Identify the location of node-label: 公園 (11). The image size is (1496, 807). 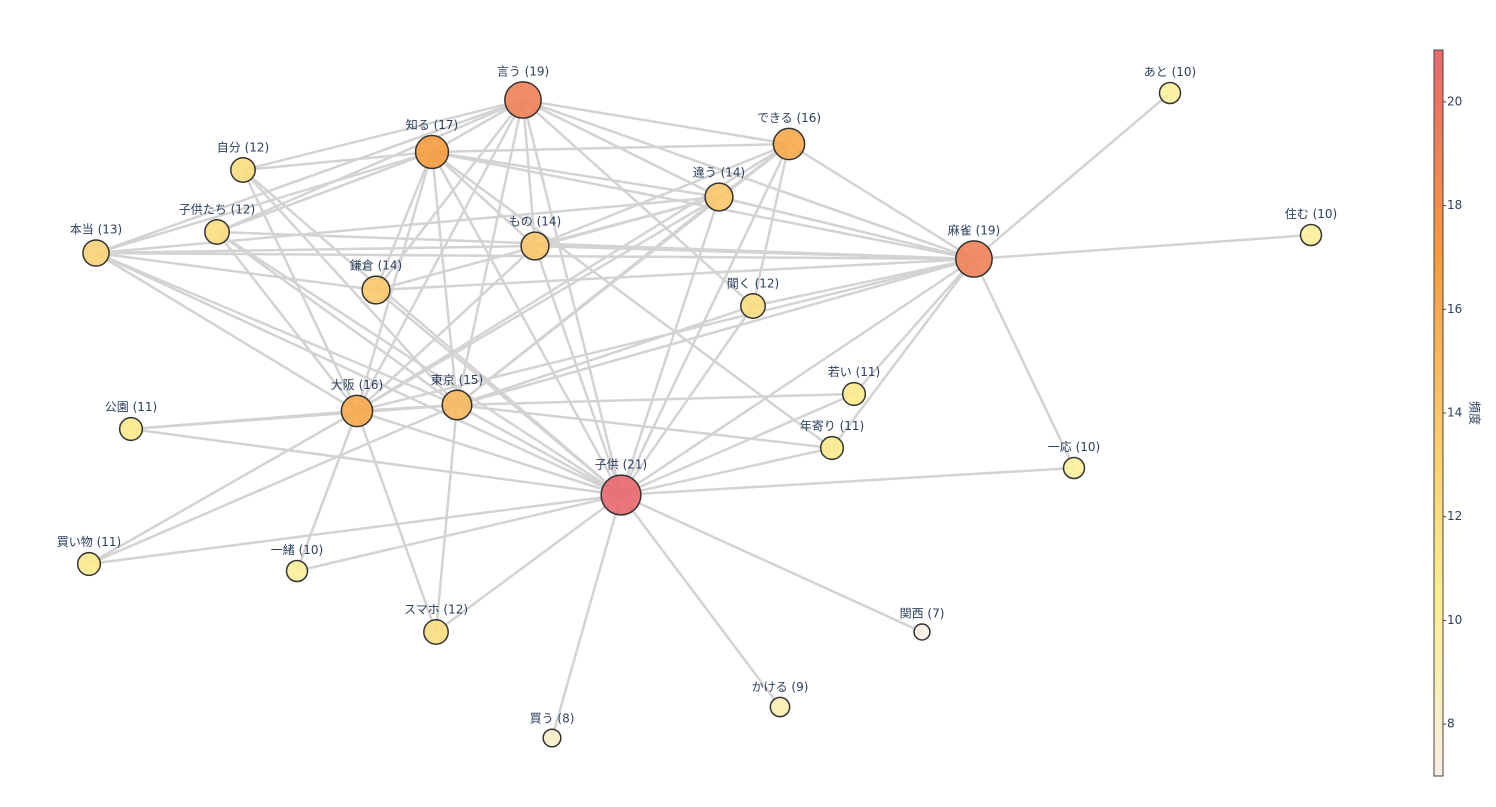
(131, 407).